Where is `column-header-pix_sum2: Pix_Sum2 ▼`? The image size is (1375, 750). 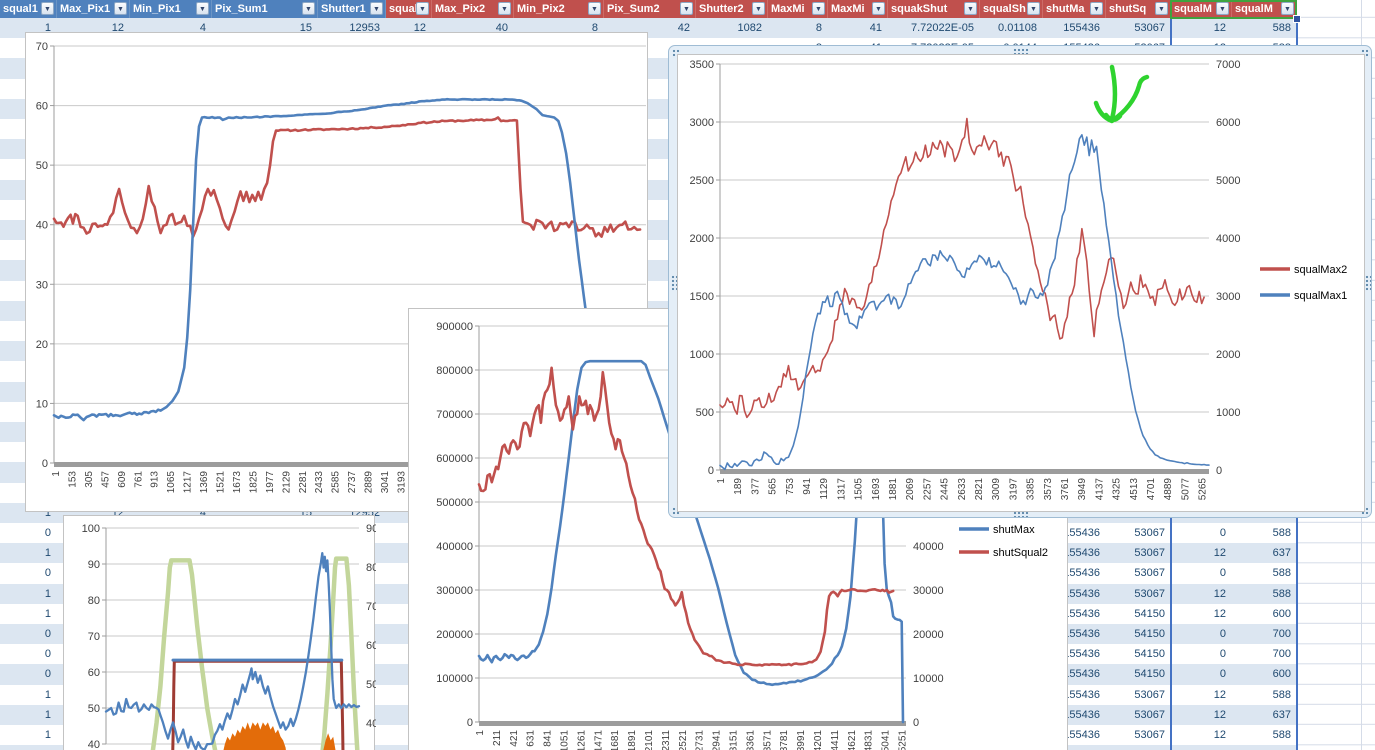
column-header-pix_sum2: Pix_Sum2 ▼ is located at coordinates (650, 9).